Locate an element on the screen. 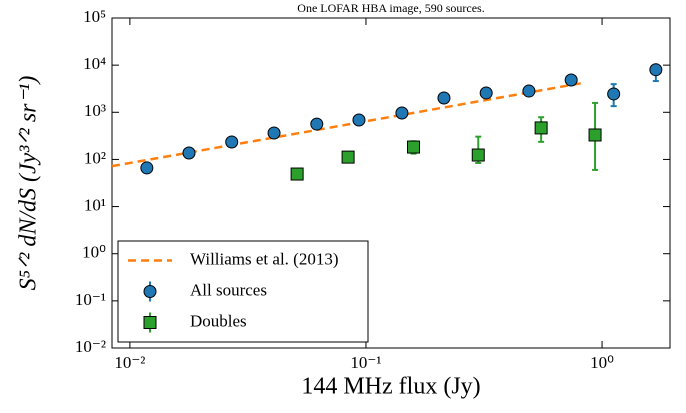  y-tick-label: 10⁰ is located at coordinates (94, 252).